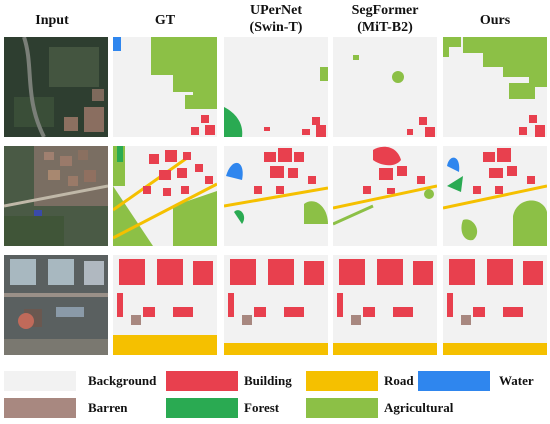 The height and width of the screenshot is (424, 550). What do you see at coordinates (165, 196) in the screenshot?
I see `gt-mask-row2` at bounding box center [165, 196].